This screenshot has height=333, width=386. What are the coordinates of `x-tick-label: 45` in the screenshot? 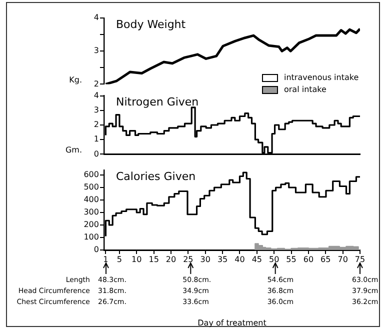 It's located at (257, 259).